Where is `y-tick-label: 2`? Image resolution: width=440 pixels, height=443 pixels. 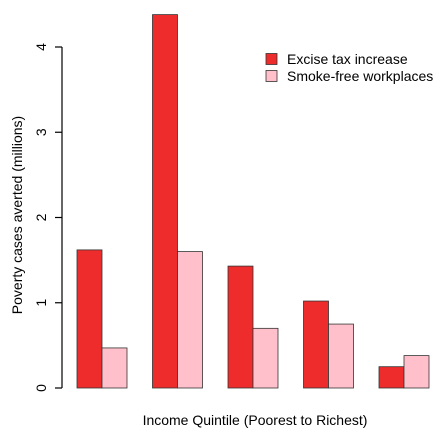 y-tick-label: 2 is located at coordinates (41, 217).